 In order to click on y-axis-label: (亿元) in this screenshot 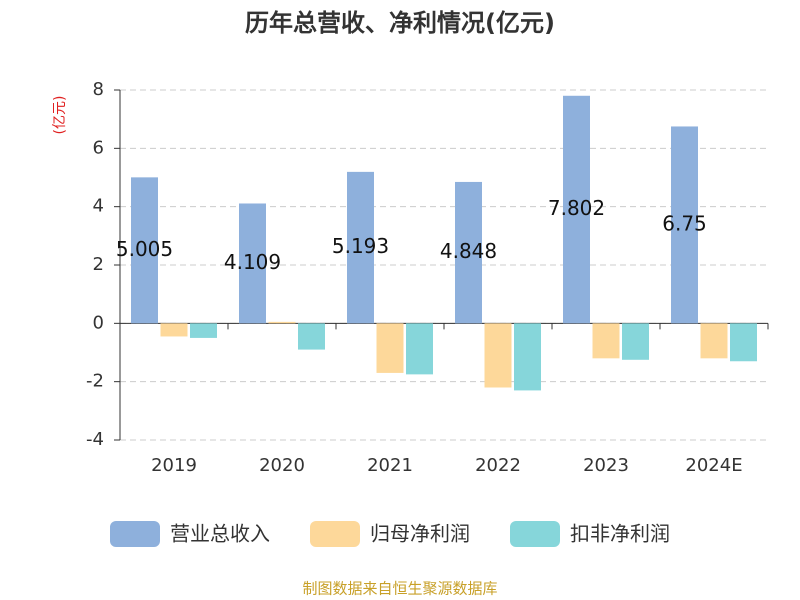, I will do `click(60, 115)`.